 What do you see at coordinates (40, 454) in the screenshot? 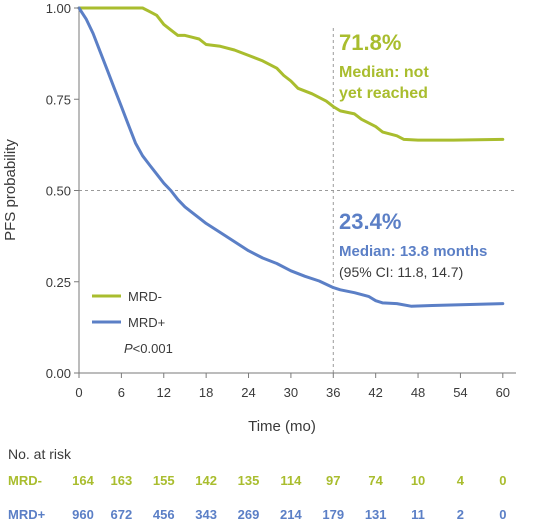
I see `risk-table-header: No. at risk` at bounding box center [40, 454].